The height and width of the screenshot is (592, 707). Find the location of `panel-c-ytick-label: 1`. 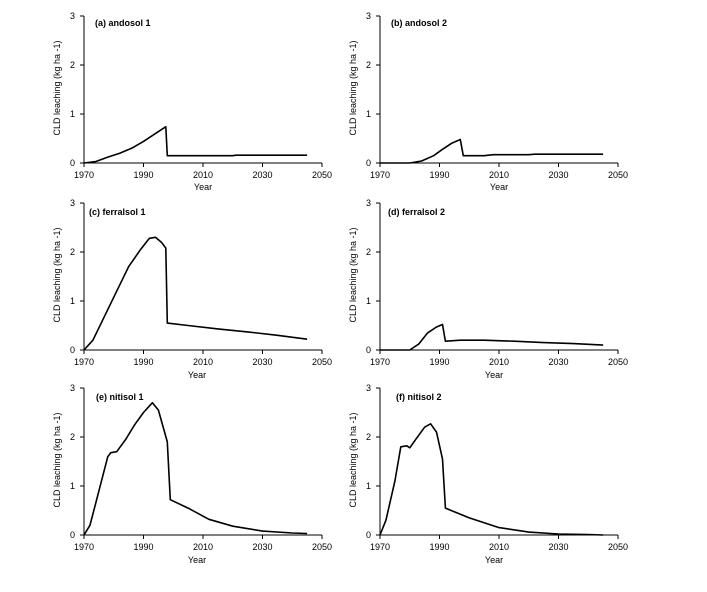

panel-c-ytick-label: 1 is located at coordinates (72, 301).